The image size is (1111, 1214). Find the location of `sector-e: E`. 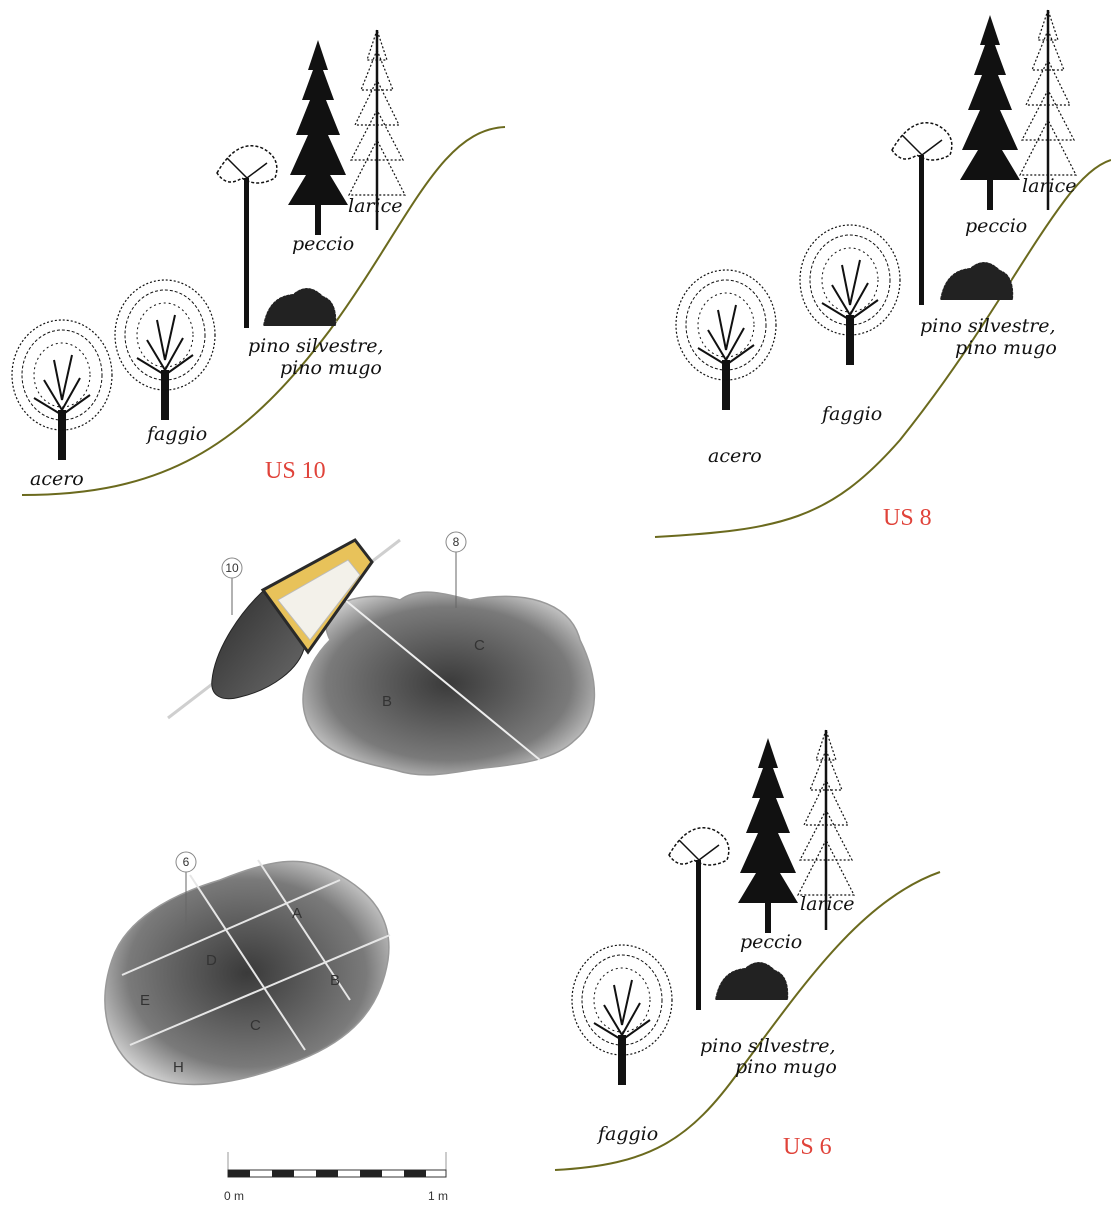

sector-e: E is located at coordinates (145, 1000).